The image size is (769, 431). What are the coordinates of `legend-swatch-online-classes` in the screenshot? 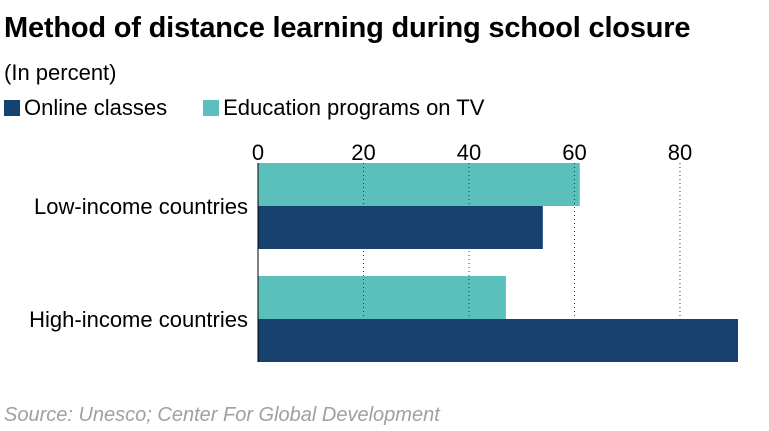 It's located at (12, 108).